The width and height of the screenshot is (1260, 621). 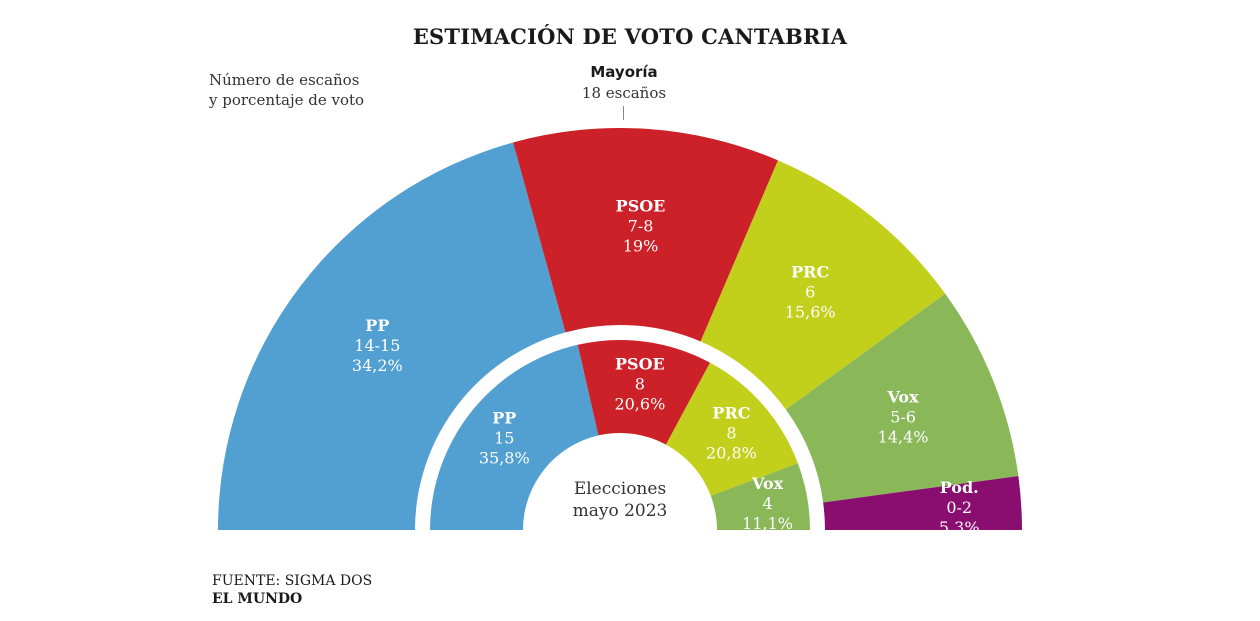 What do you see at coordinates (257, 599) in the screenshot?
I see `brand-logo: EL MUNDO` at bounding box center [257, 599].